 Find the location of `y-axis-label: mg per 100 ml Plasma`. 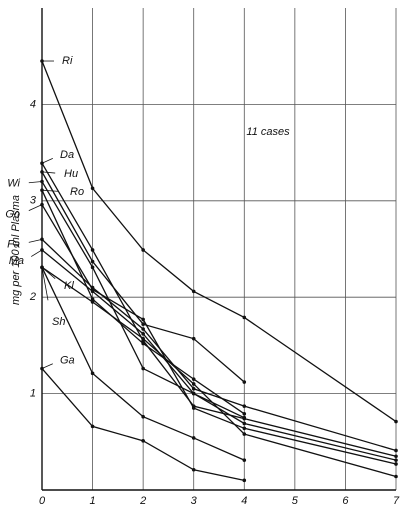

y-axis-label: mg per 100 ml Plasma is located at coordinates (16, 250).